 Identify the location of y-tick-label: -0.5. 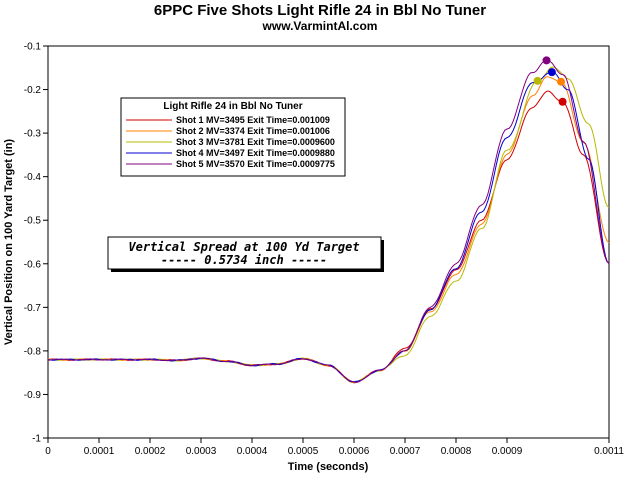
(33, 221).